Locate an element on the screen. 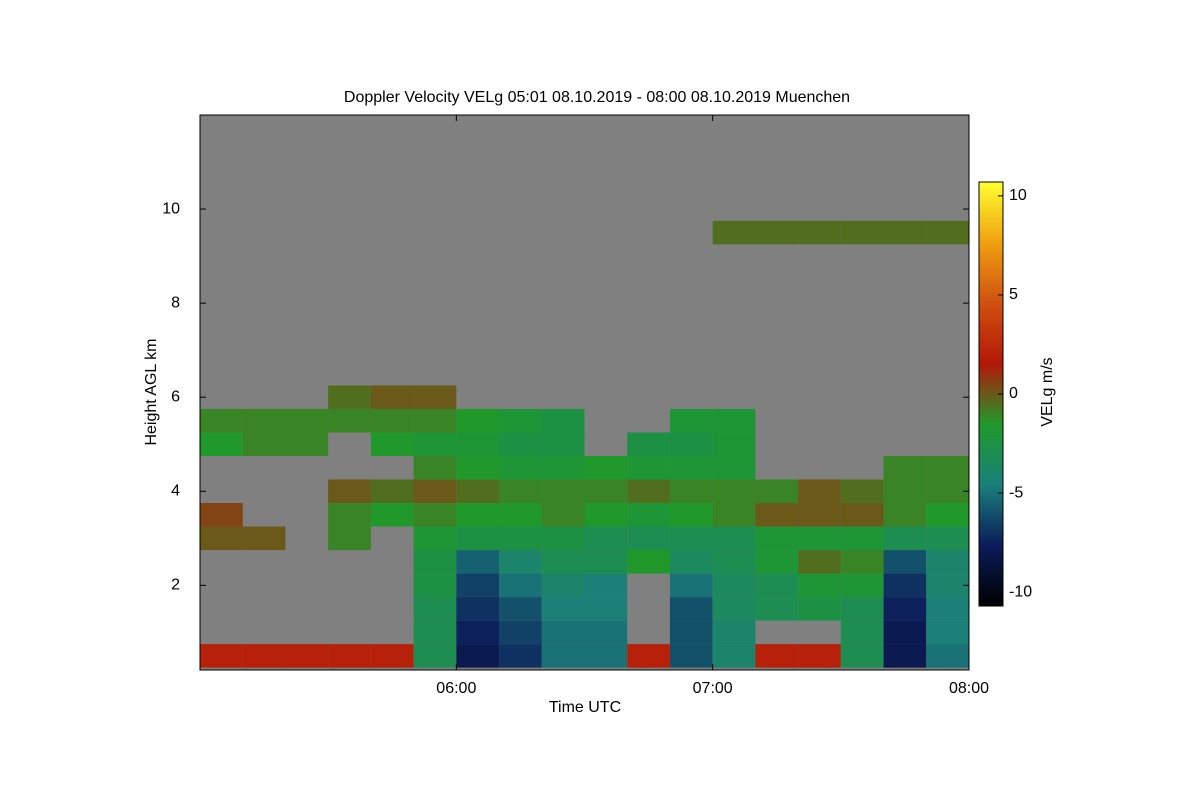  y-tick-label: 6 is located at coordinates (175, 396).